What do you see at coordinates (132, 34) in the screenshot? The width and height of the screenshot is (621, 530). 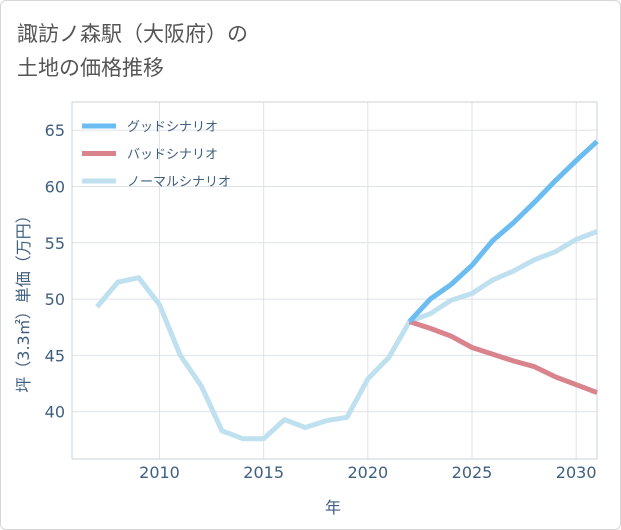 I see `chart-title-line-1: 諏訪ノ森駅（大阪府）の` at bounding box center [132, 34].